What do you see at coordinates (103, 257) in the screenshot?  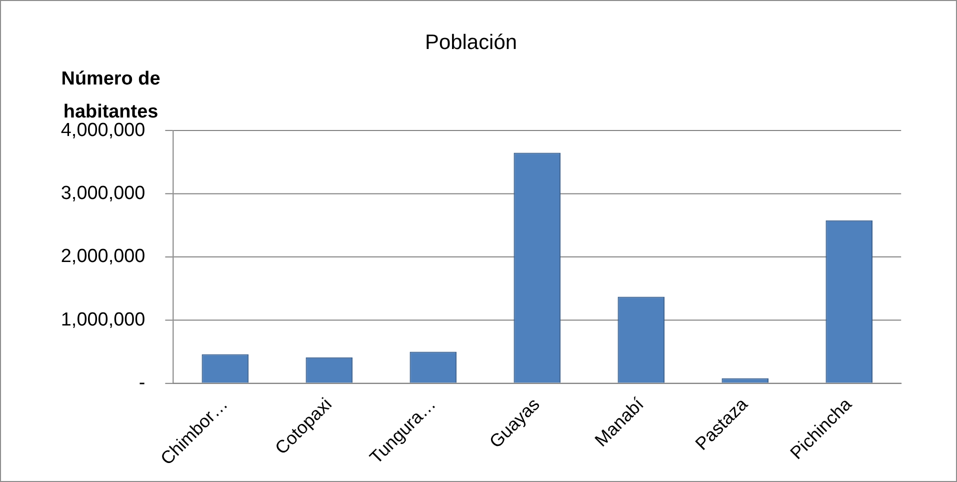 I see `y-tick-label: 2,000,000` at bounding box center [103, 257].